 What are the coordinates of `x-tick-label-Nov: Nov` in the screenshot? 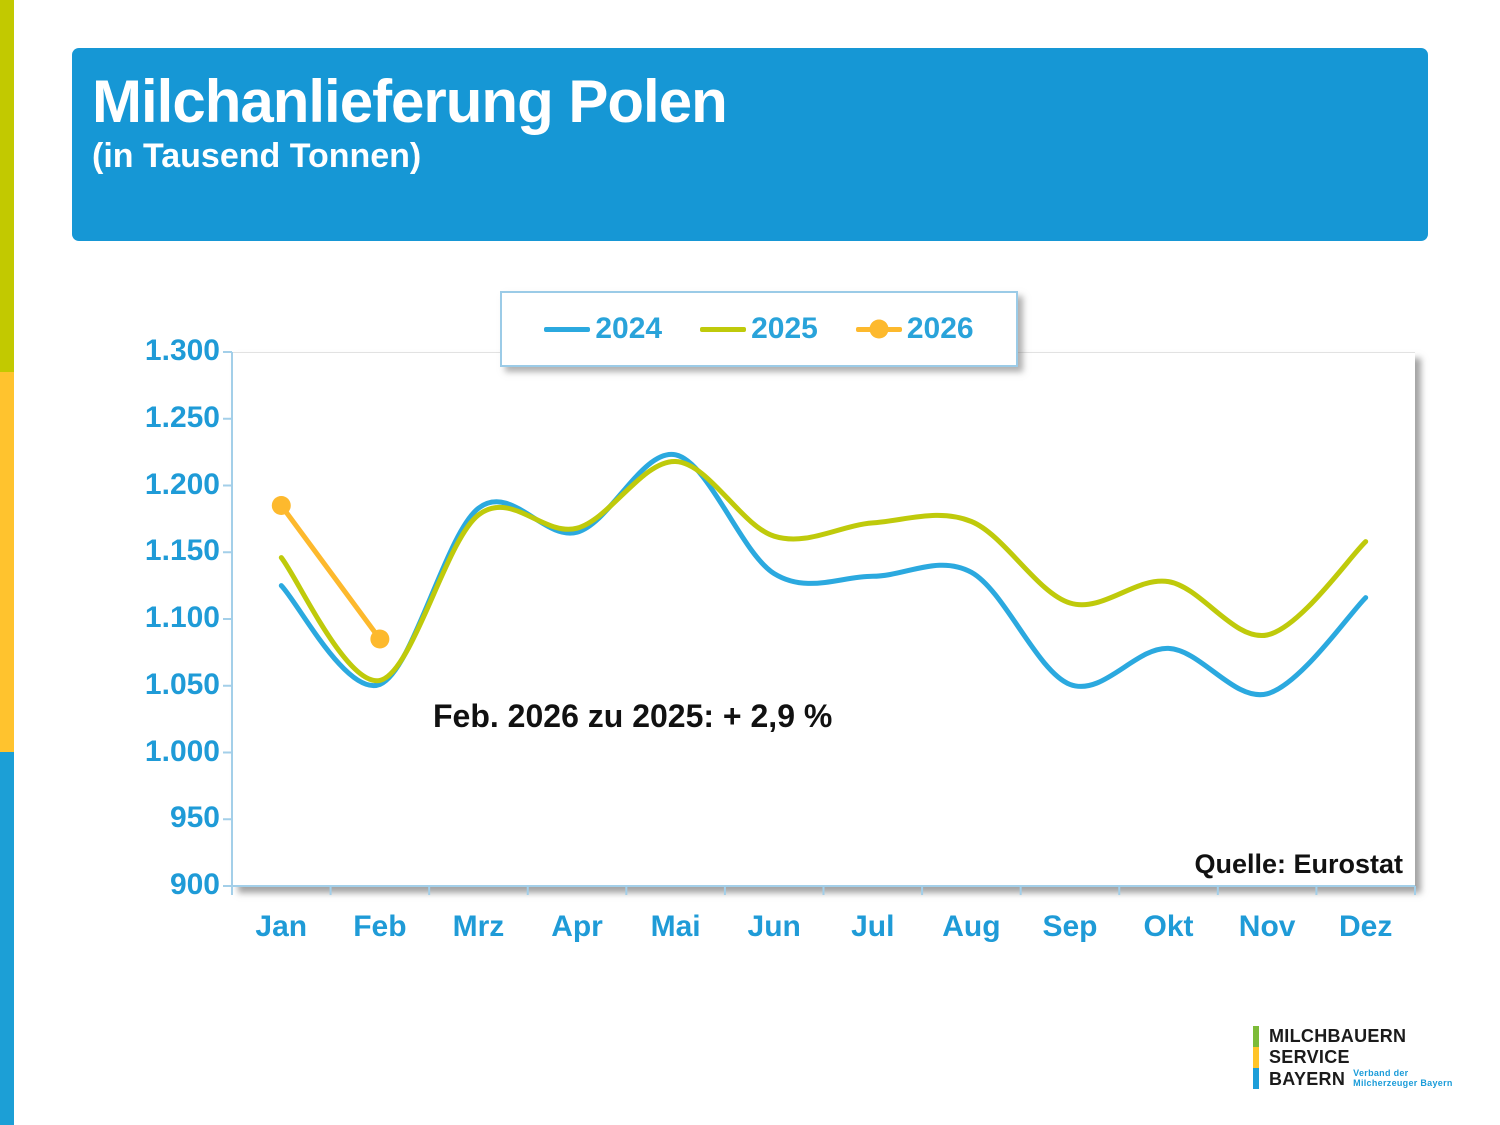 It's located at (1267, 926).